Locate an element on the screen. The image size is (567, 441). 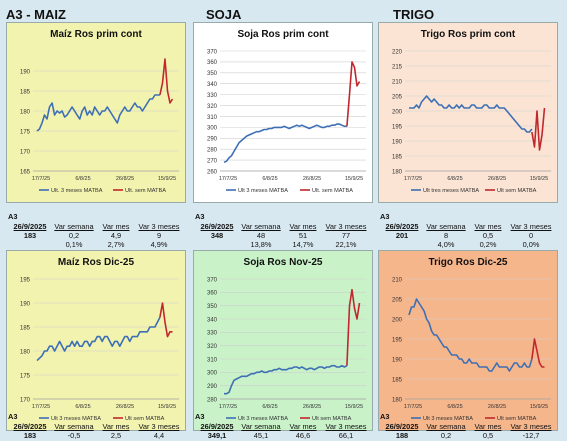
y-tick-label: 215 is located at coordinates (397, 67).